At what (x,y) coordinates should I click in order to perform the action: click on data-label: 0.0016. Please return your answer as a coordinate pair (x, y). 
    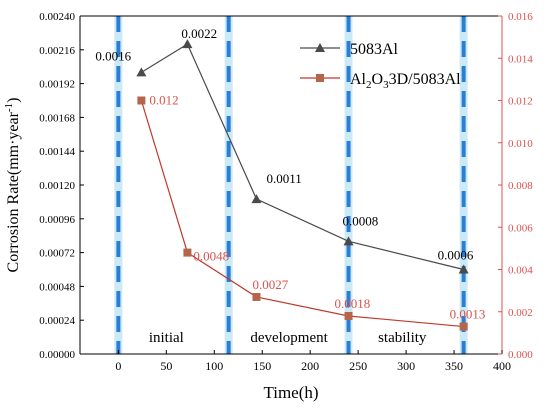
    Looking at the image, I should click on (113, 55).